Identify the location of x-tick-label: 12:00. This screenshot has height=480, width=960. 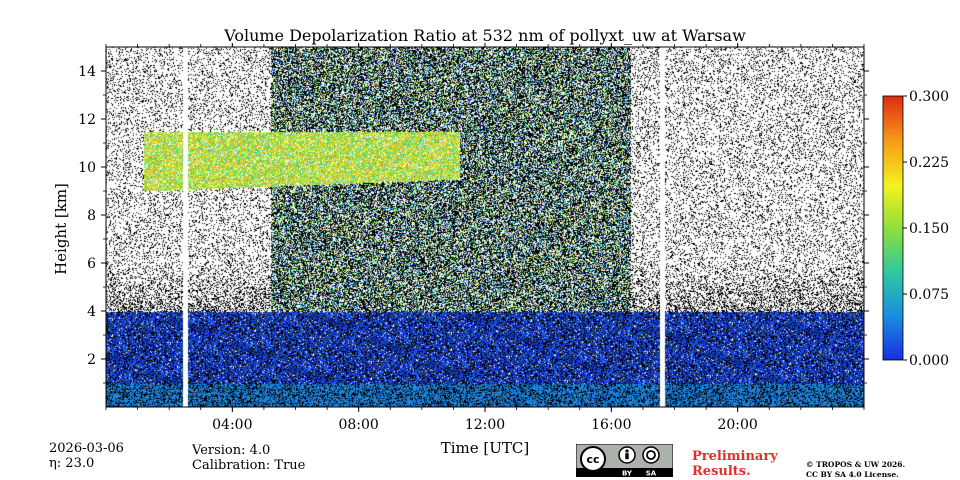
(485, 425).